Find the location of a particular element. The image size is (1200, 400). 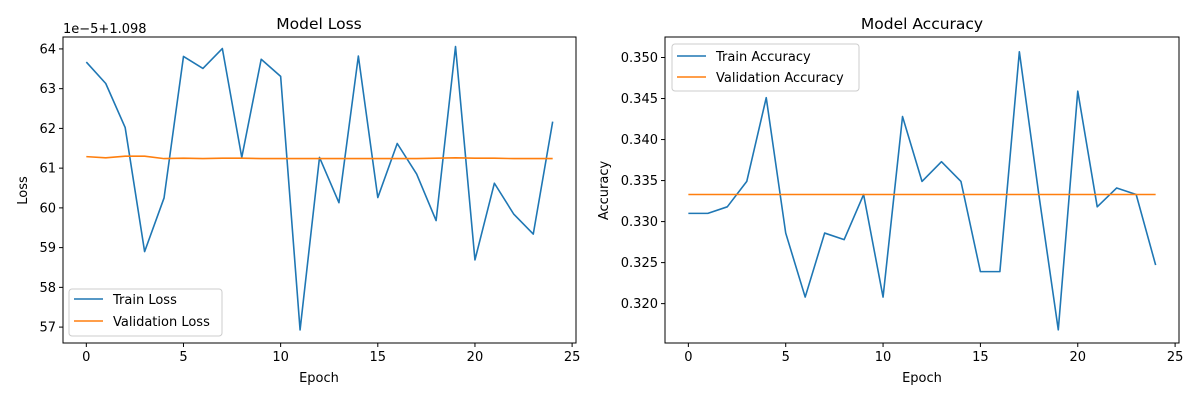

accuracy-y-tick-label: 0.320 is located at coordinates (639, 304).